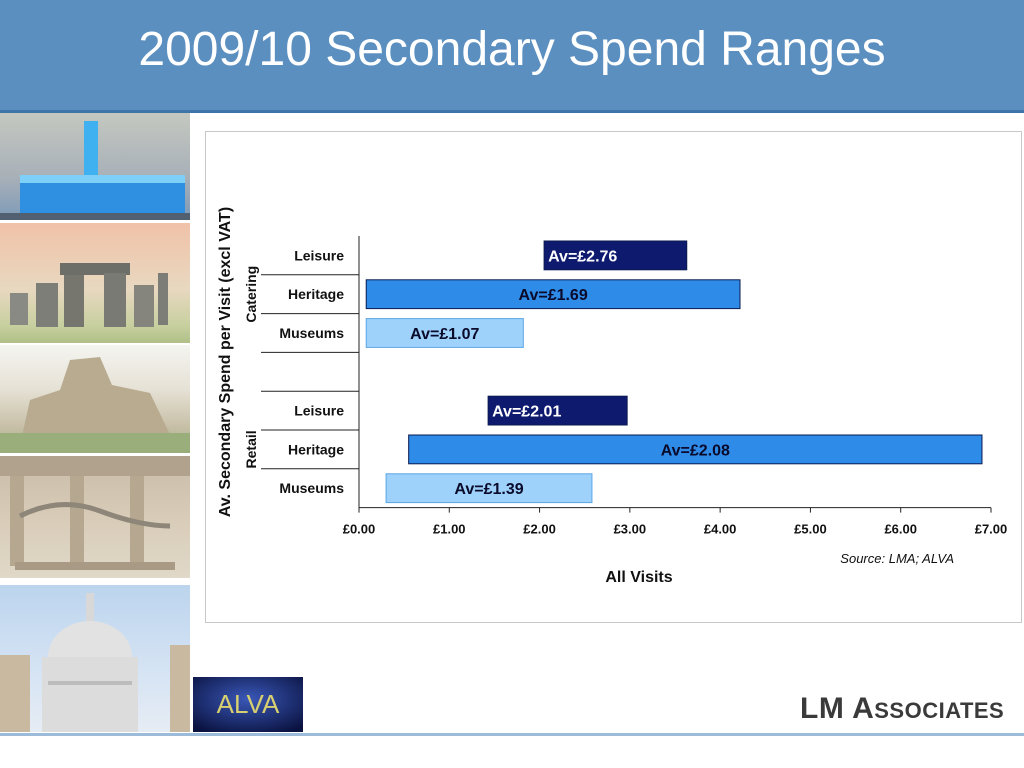  Describe the element at coordinates (359, 529) in the screenshot. I see `x-tick-label: £0.00` at that location.